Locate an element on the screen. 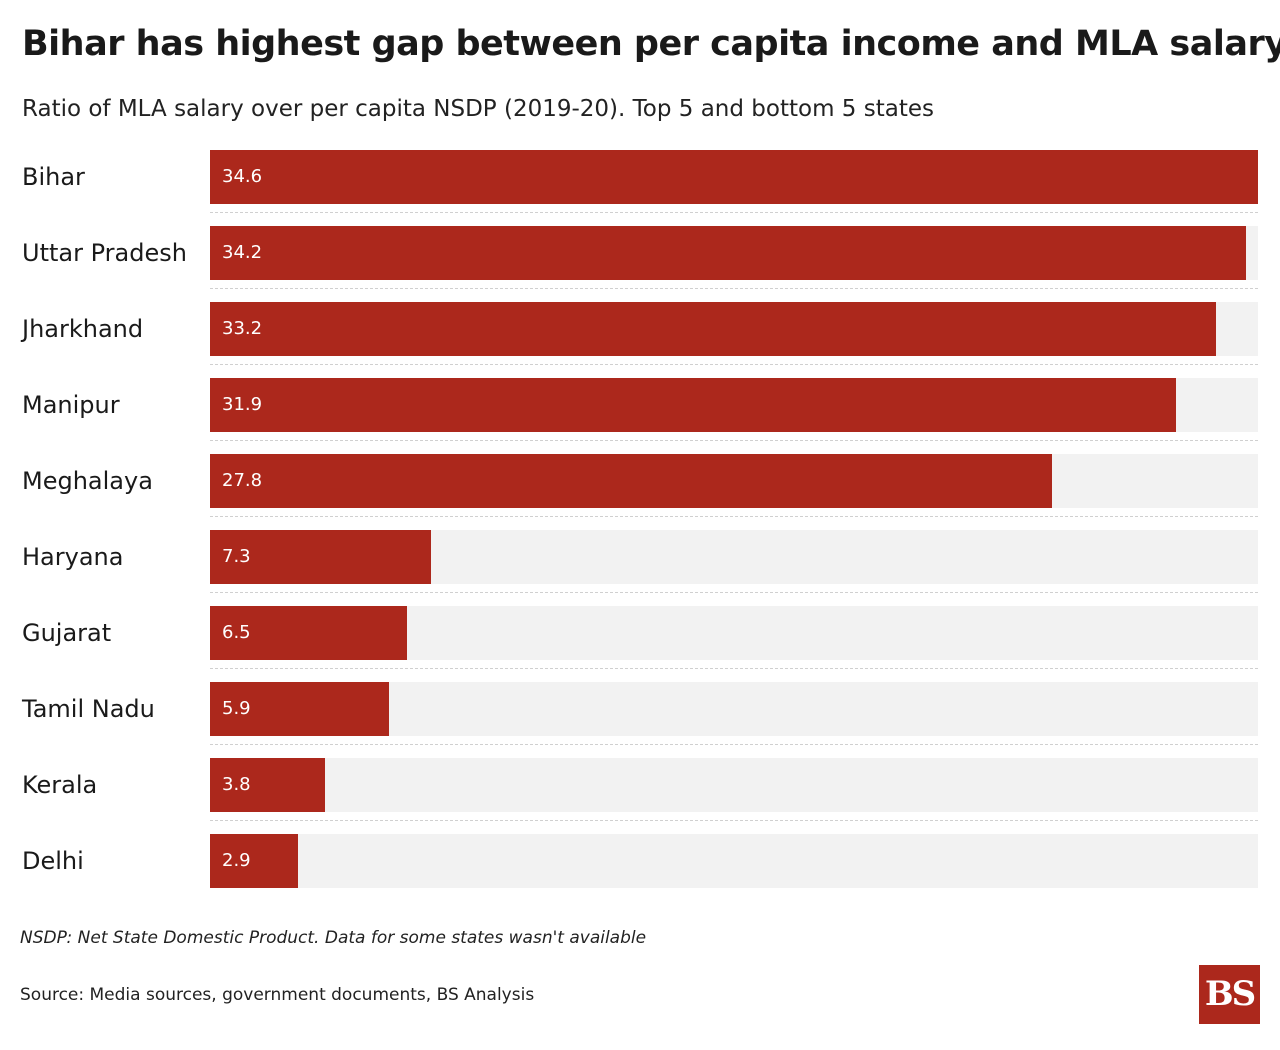 Image resolution: width=1280 pixels, height=1050 pixels. bar-row: Manipur 31.9 is located at coordinates (640, 412).